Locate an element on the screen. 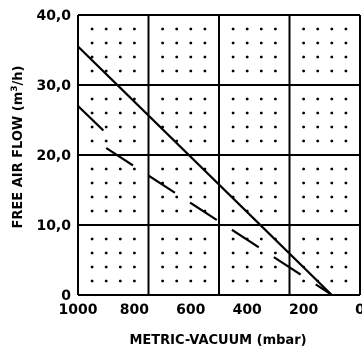 This screenshot has width=362, height=354. y-axis-title-end: /h) is located at coordinates (18, 76).